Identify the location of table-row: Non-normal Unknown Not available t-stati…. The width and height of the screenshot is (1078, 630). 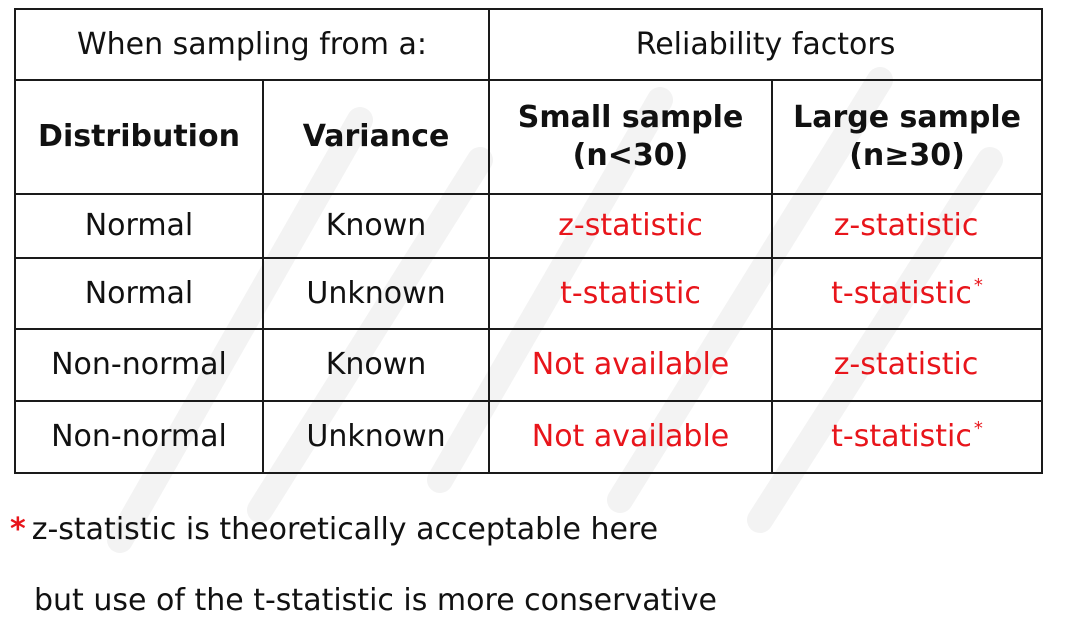
(529, 437).